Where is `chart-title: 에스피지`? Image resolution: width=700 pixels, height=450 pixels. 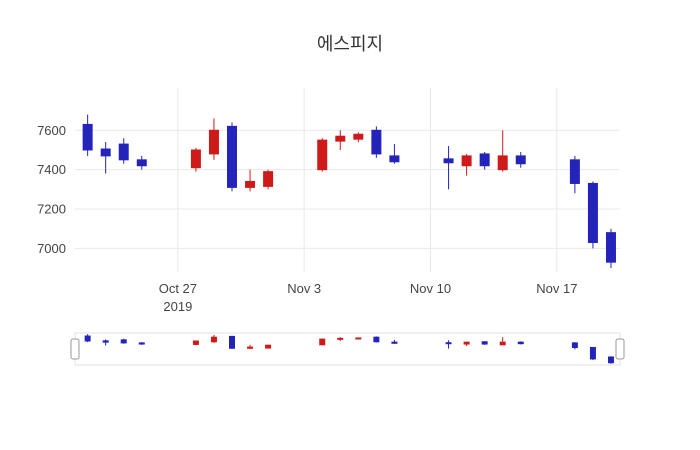 chart-title: 에스피지 is located at coordinates (350, 44).